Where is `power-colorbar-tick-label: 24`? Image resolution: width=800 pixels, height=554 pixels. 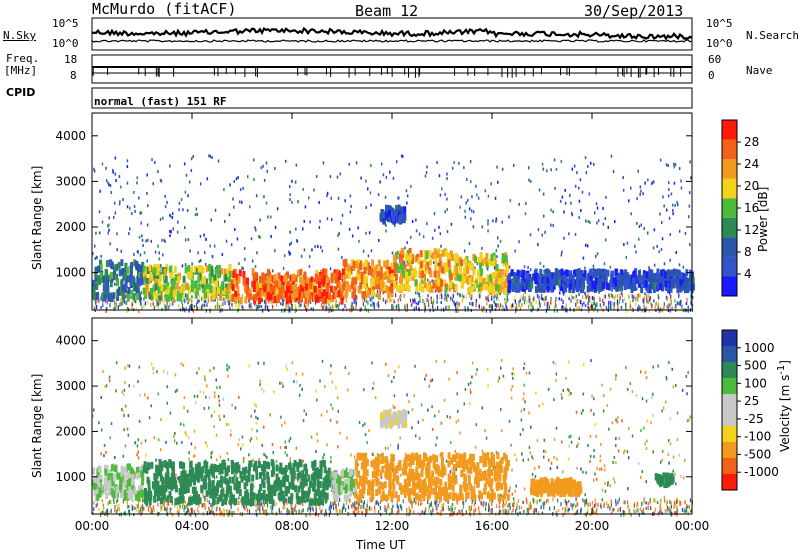 power-colorbar-tick-label: 24 is located at coordinates (751, 164).